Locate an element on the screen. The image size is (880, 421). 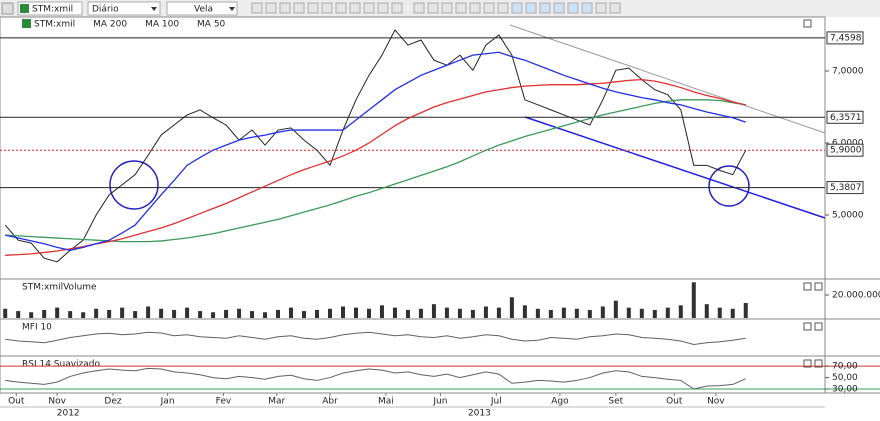
year-label: 2013 is located at coordinates (479, 414).